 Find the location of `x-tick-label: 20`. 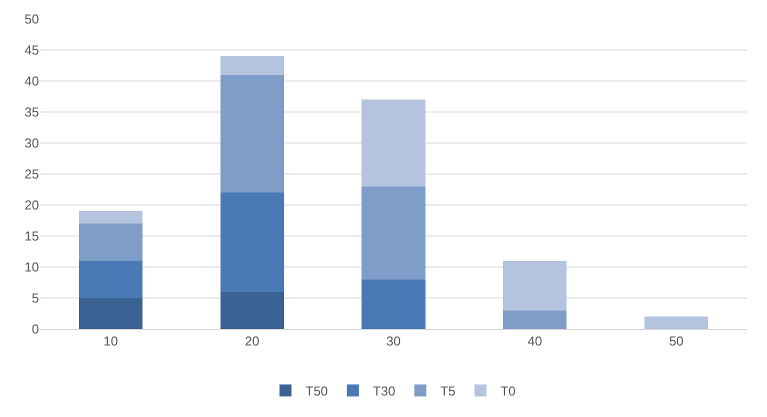

x-tick-label: 20 is located at coordinates (252, 341).